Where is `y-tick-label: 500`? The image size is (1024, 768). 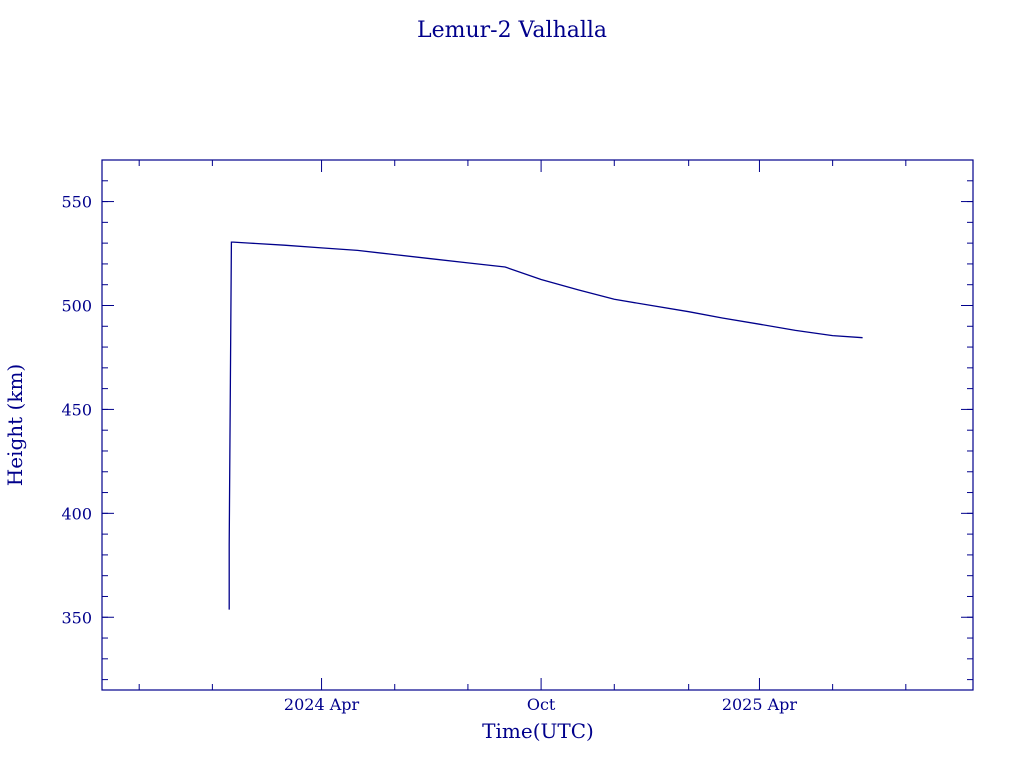 y-tick-label: 500 is located at coordinates (76, 305).